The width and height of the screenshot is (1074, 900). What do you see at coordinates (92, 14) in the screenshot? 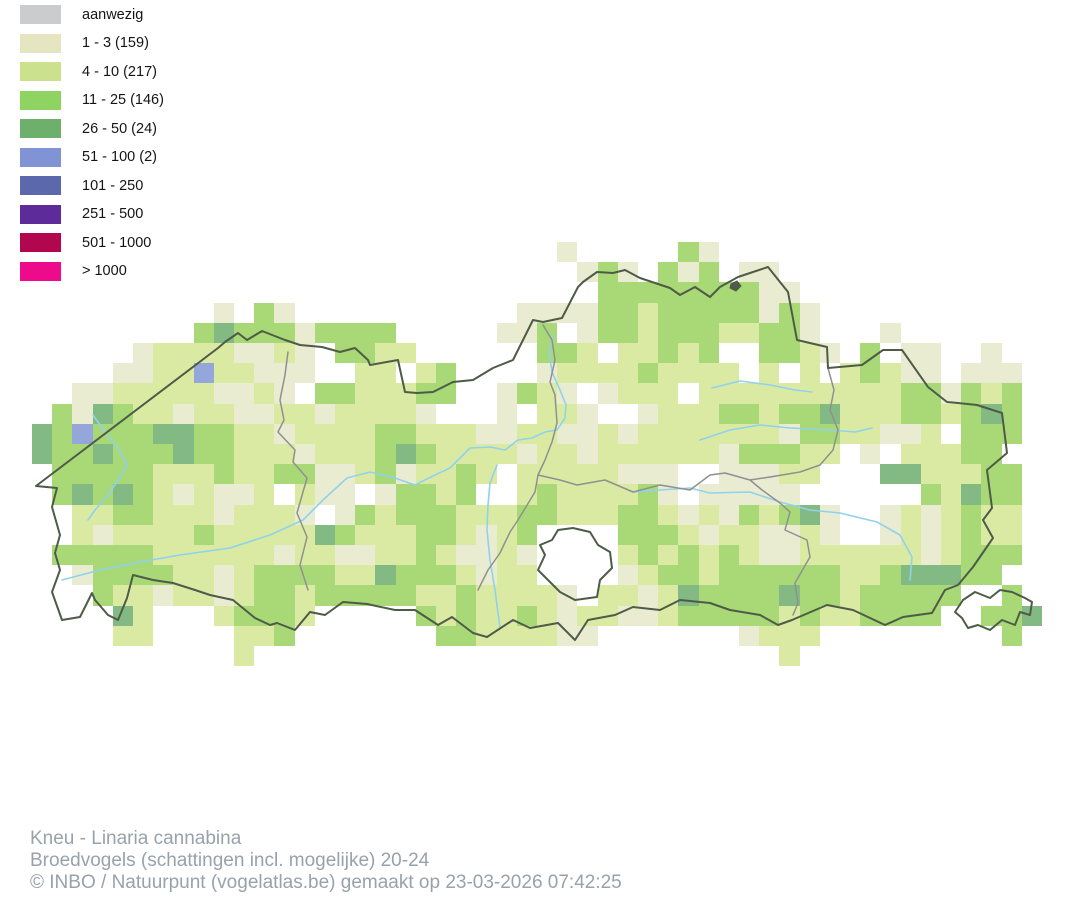
I see `legend-item: aanwezig` at bounding box center [92, 14].